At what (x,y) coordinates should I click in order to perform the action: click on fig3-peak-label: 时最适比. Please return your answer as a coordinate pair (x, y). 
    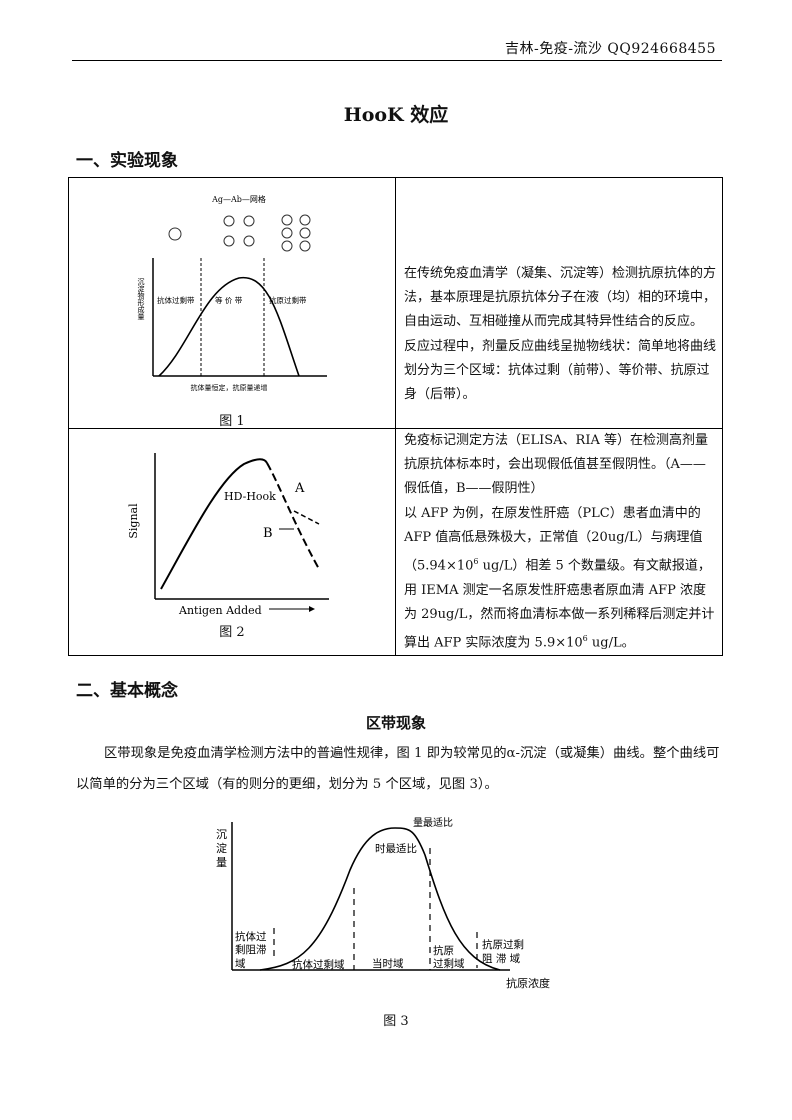
    Looking at the image, I should click on (396, 848).